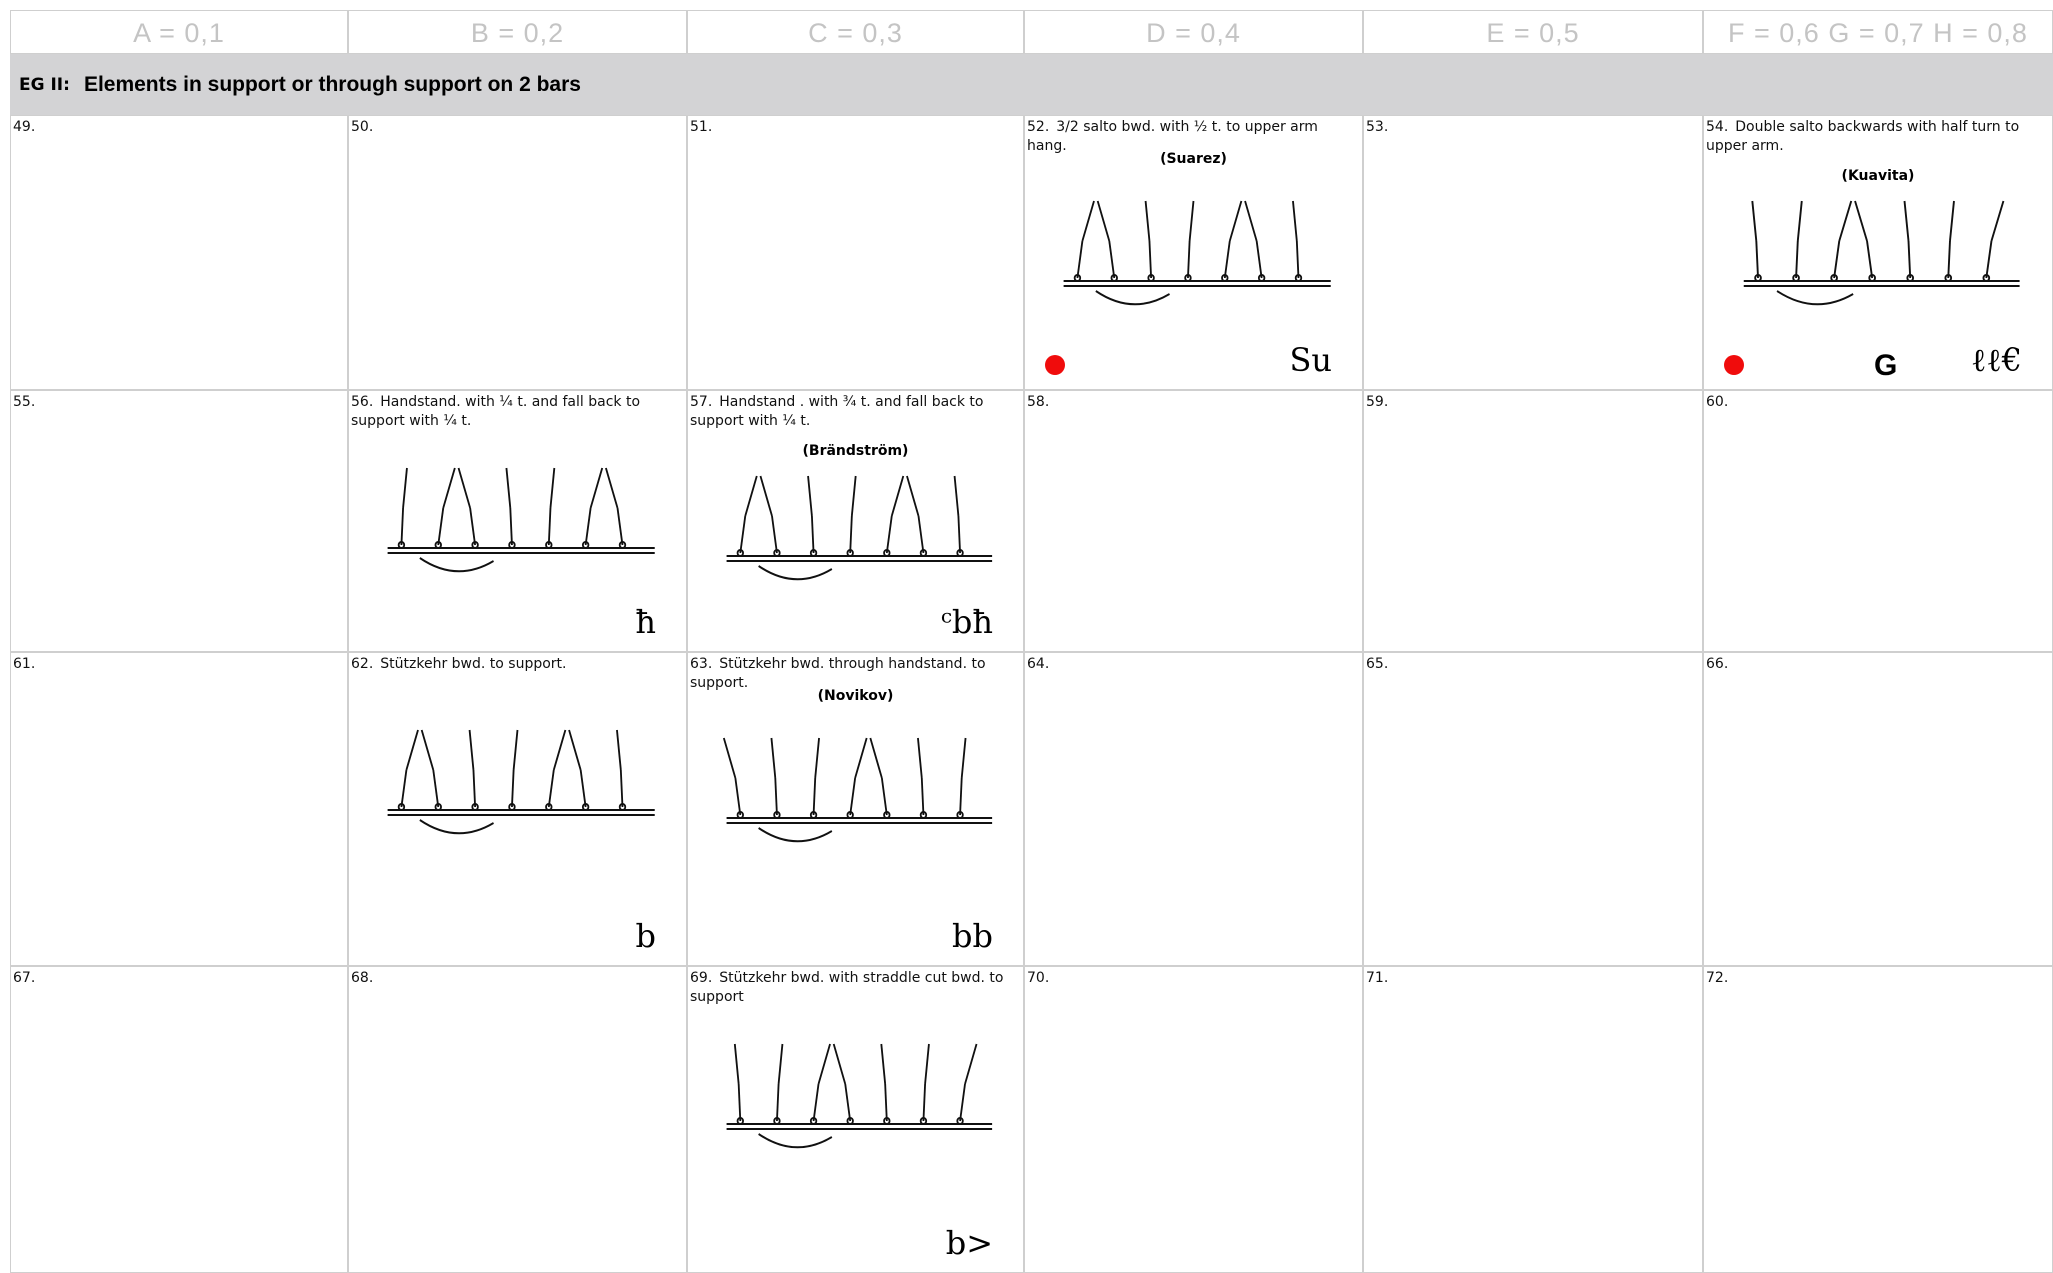 This screenshot has height=1273, width=2053. Describe the element at coordinates (1192, 402) in the screenshot. I see `element-description: 58.` at that location.